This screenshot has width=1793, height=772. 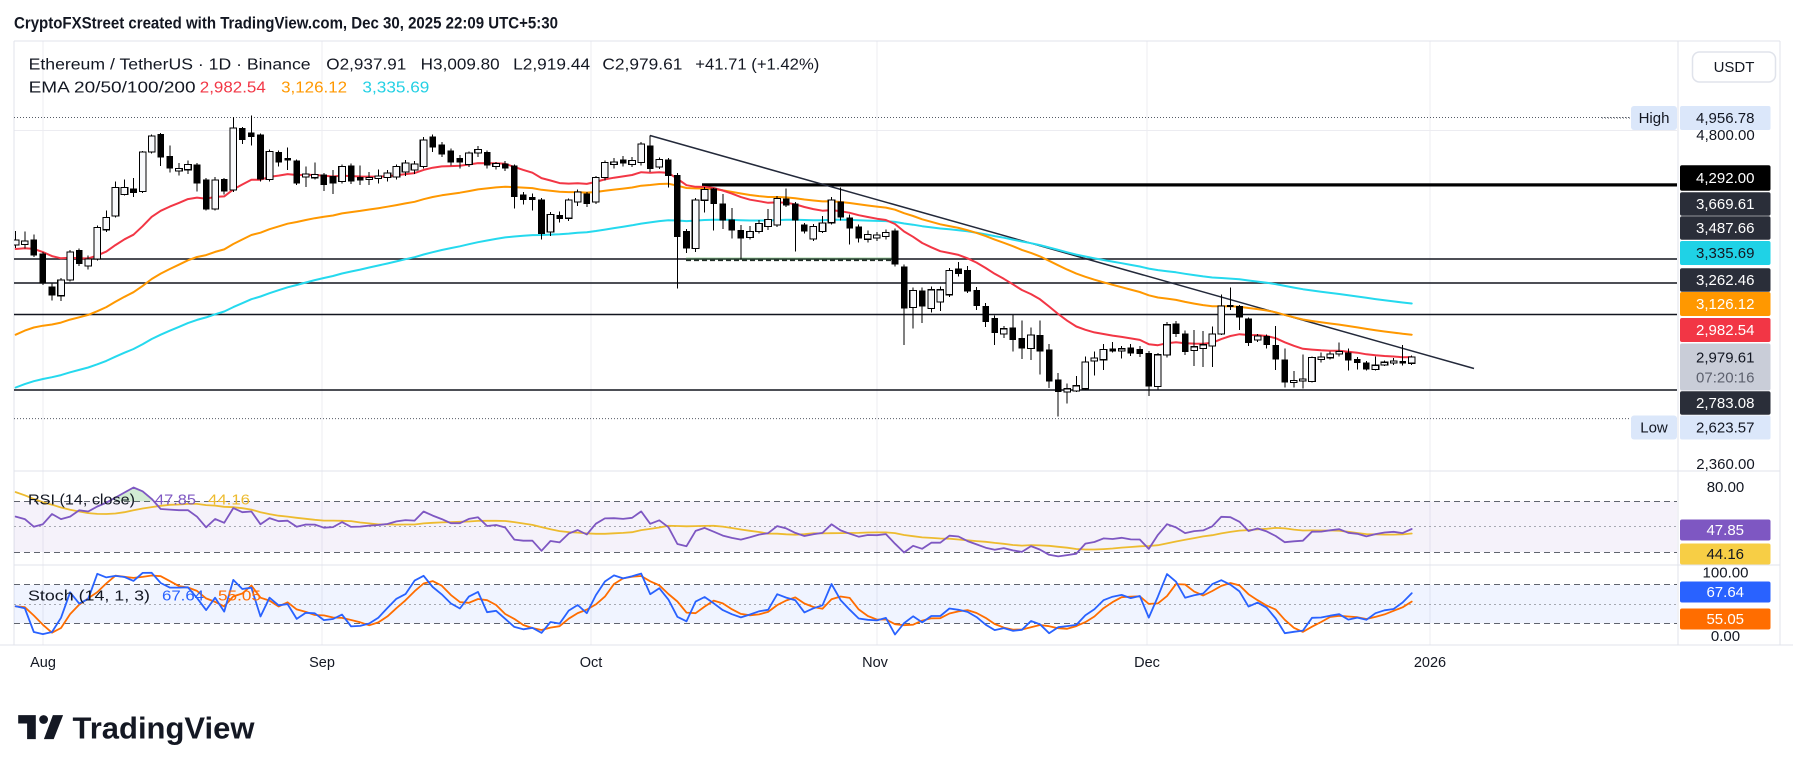 What do you see at coordinates (1725, 378) in the screenshot?
I see `svg-text: 07:20:16` at bounding box center [1725, 378].